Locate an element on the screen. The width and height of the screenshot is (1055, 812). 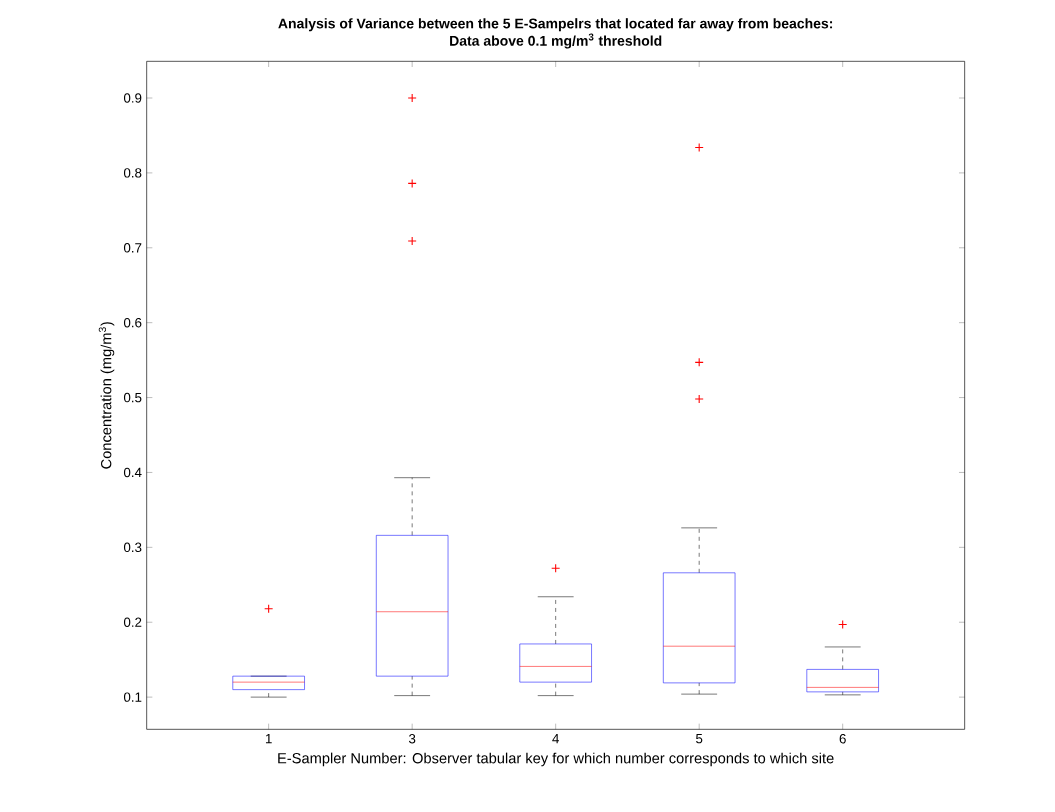
y-tick-label: 0.5 is located at coordinates (132, 397).